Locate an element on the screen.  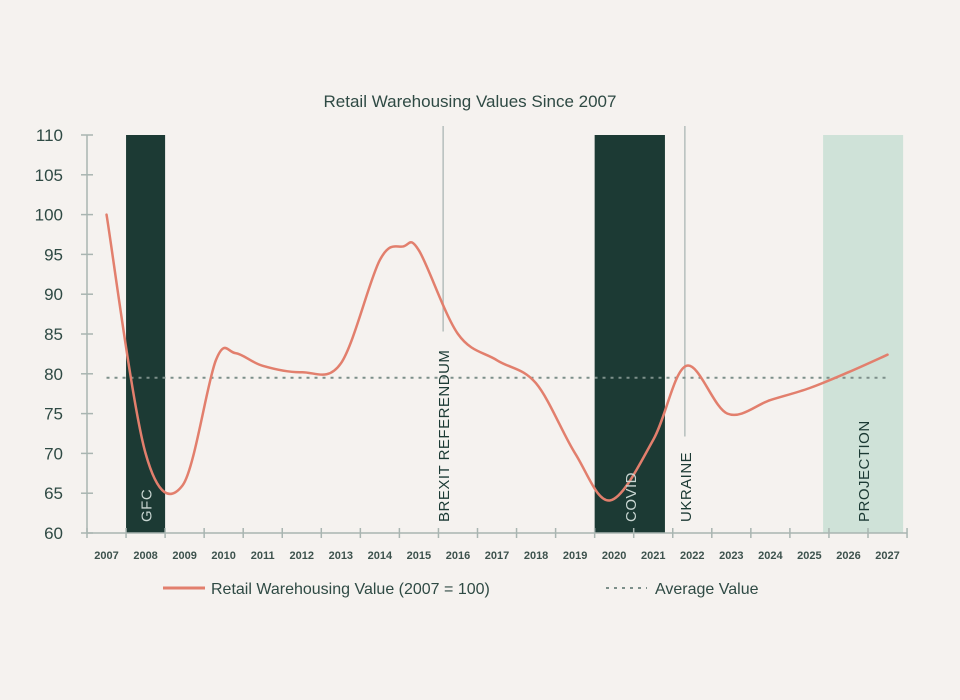
y-tick-label: 110 is located at coordinates (49, 135).